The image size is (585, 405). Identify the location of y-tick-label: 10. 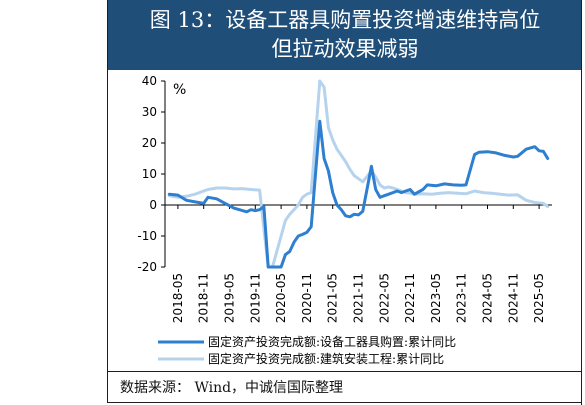
(149, 174).